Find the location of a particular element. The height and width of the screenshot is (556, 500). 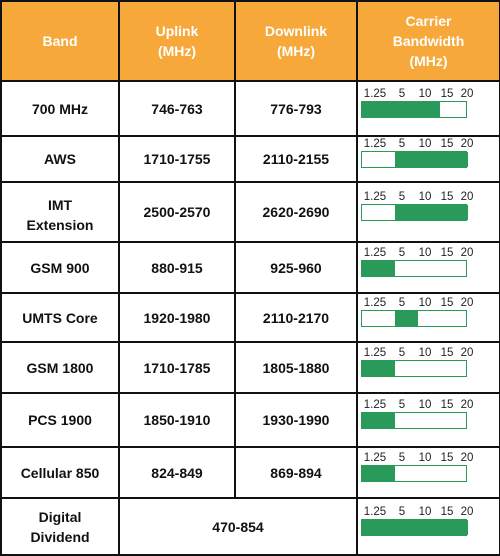

header-downlink-label: Downlink is located at coordinates (296, 31).